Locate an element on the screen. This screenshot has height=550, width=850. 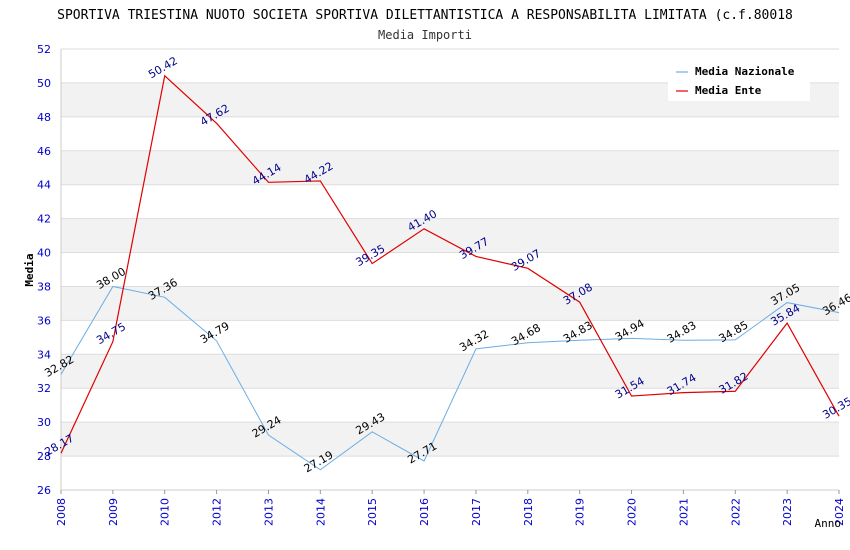
y-tick-label: 30 is located at coordinates (44, 422).